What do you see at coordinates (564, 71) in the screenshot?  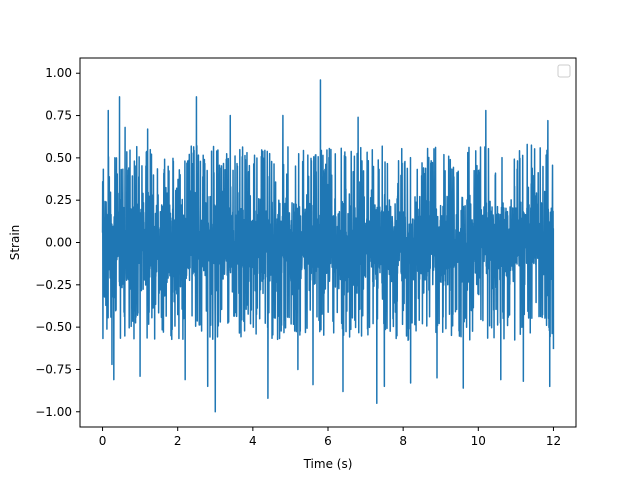 I see `legend-box` at bounding box center [564, 71].